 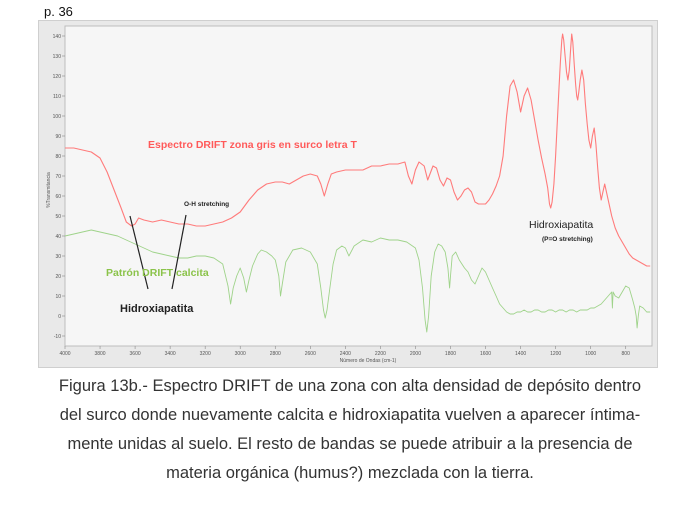 What do you see at coordinates (58, 237) in the screenshot?
I see `y-tick-label: 40` at bounding box center [58, 237].